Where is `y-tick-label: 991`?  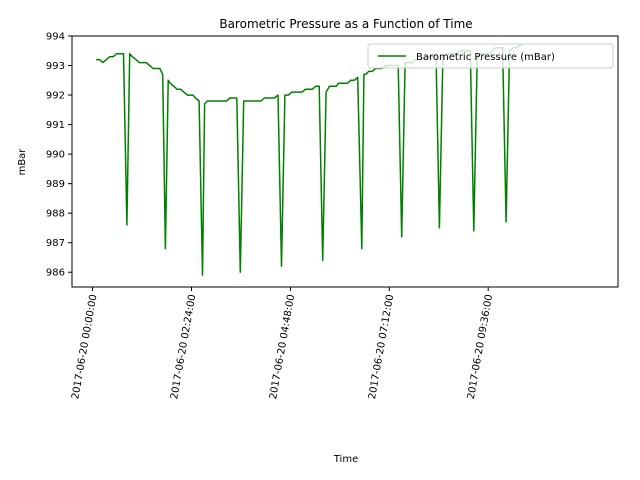
y-tick-label: 991 is located at coordinates (55, 125).